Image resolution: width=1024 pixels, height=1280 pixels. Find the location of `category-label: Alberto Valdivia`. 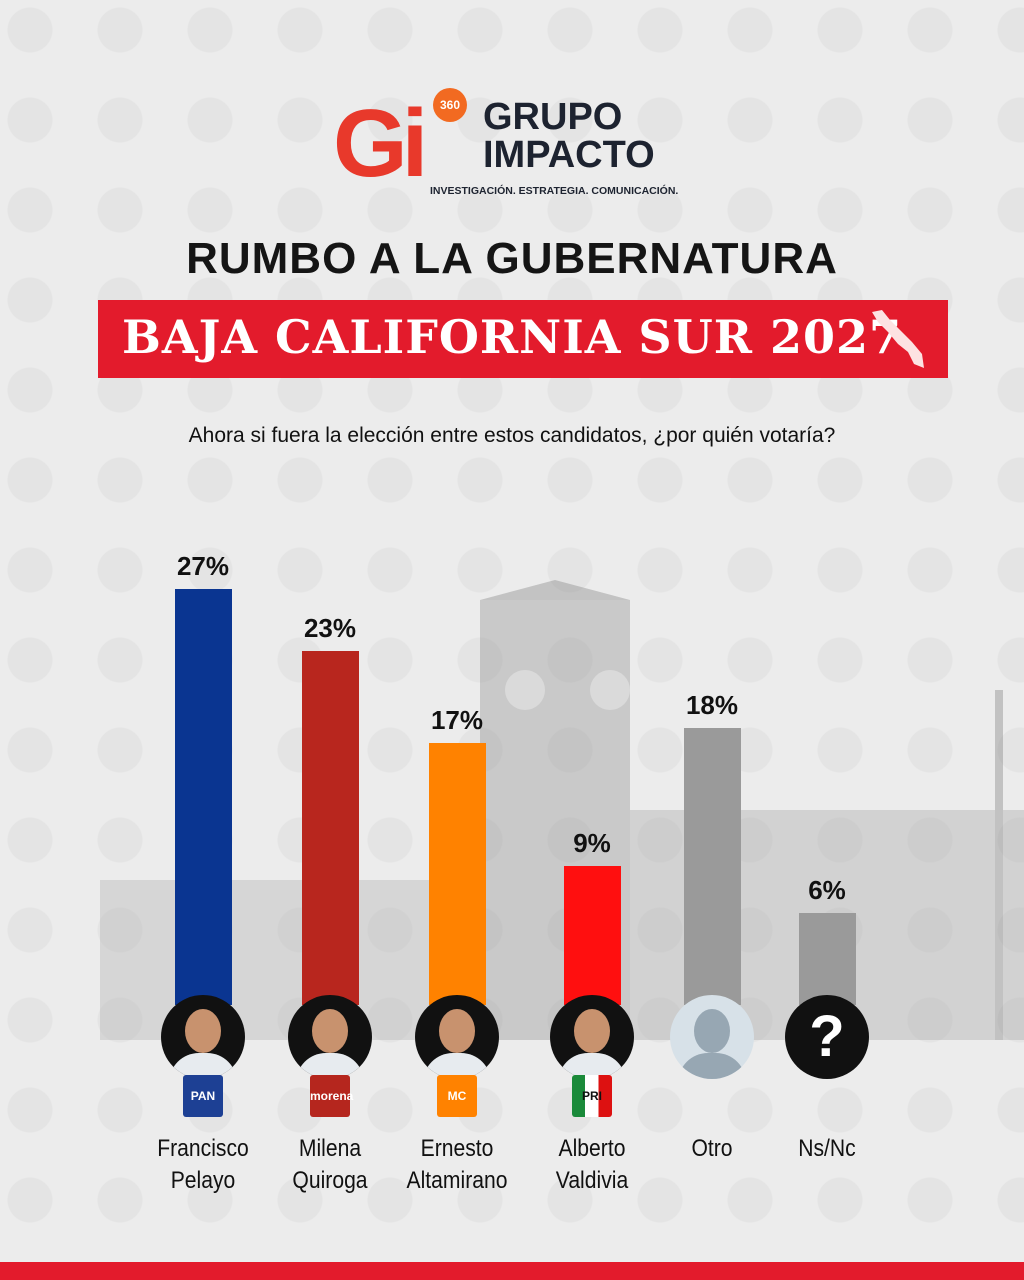

category-label: Alberto Valdivia is located at coordinates (592, 1164).